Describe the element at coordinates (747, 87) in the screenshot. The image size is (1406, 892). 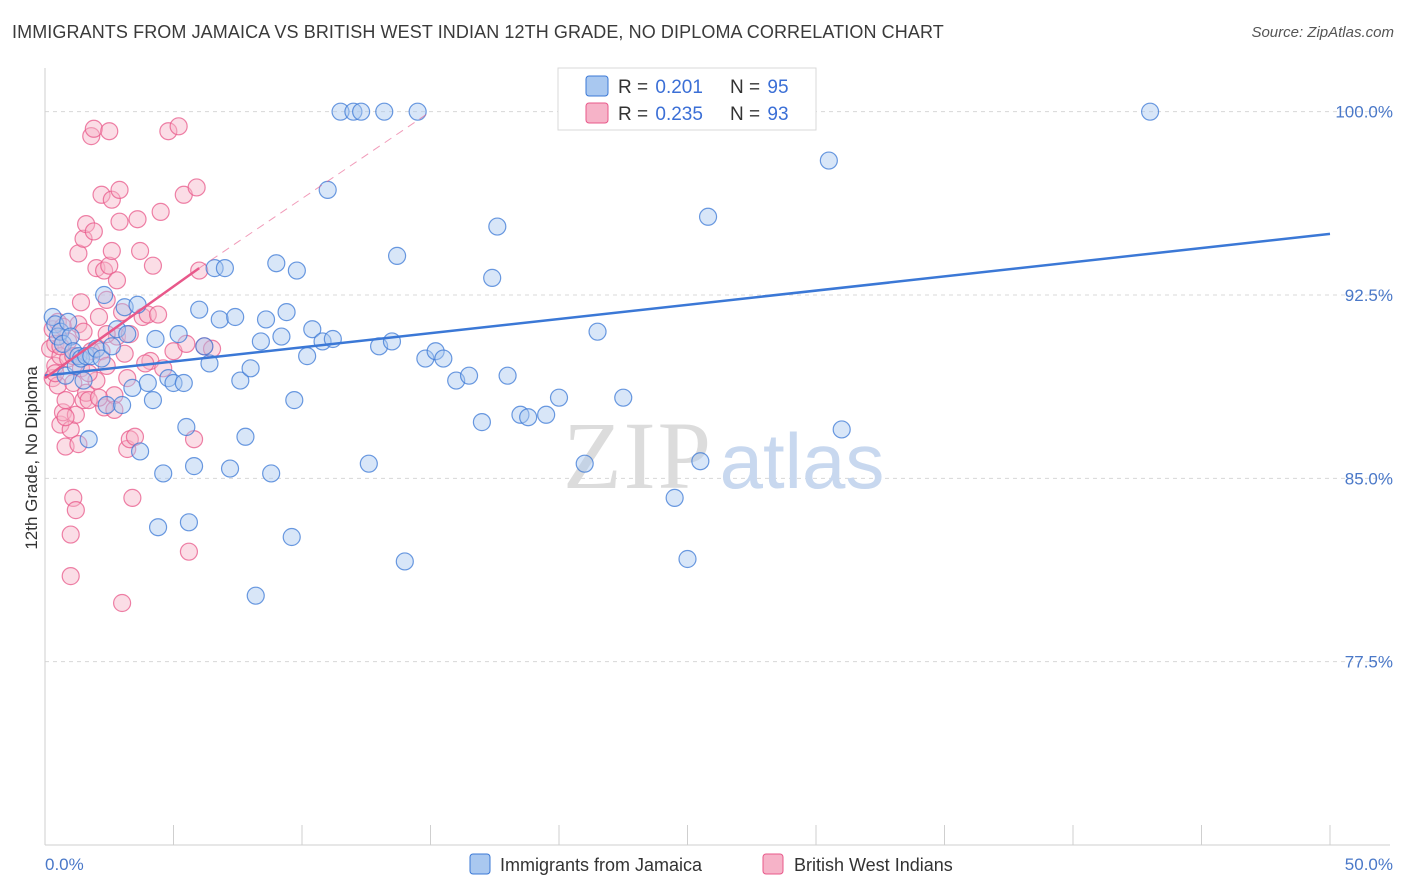
I see `legend-n-label-1: N =` at that location.